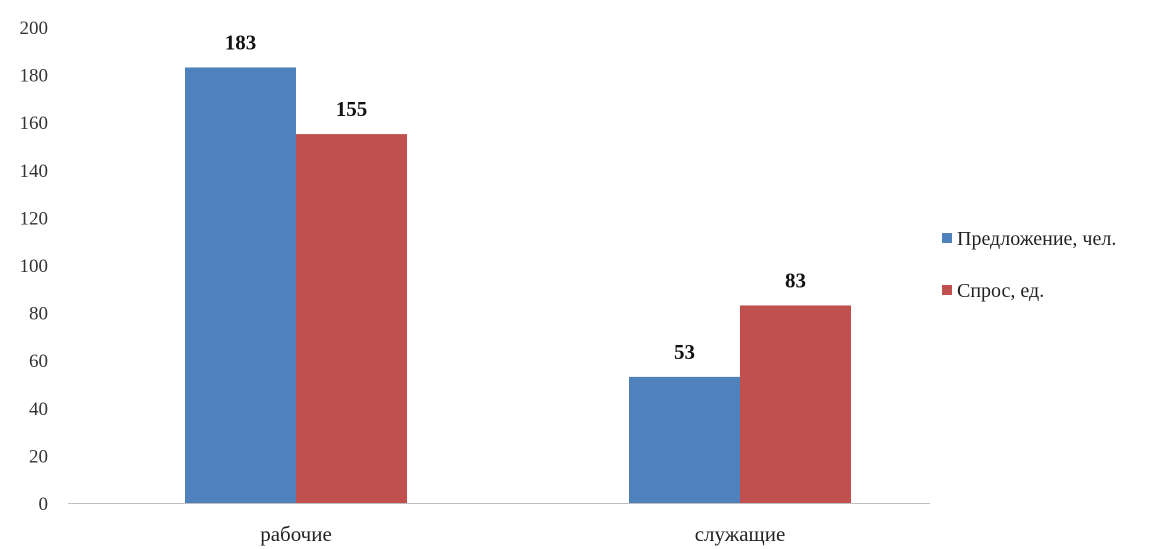 The image size is (1173, 549). What do you see at coordinates (684, 352) in the screenshot?
I see `data-label: 53` at bounding box center [684, 352].